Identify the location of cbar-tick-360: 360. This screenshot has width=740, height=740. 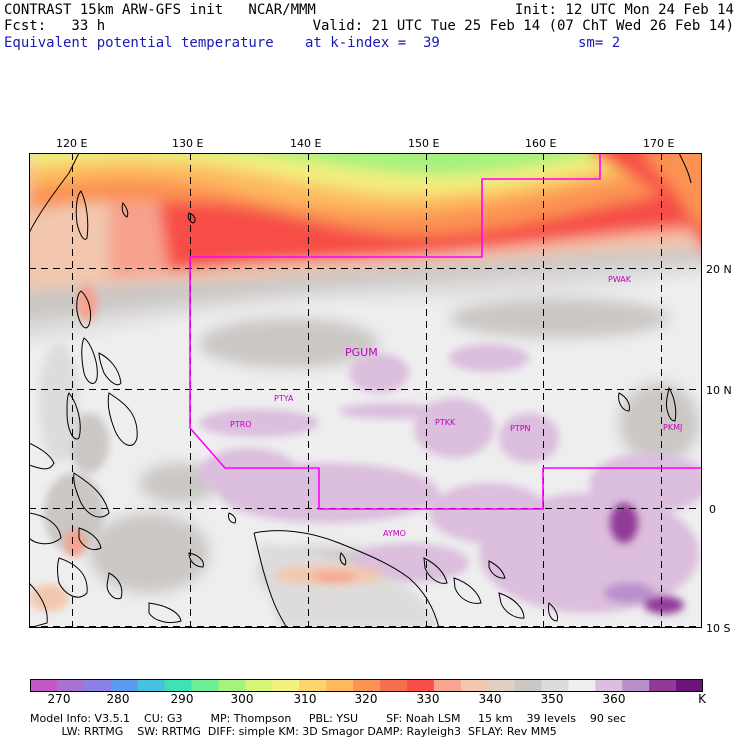
(614, 699).